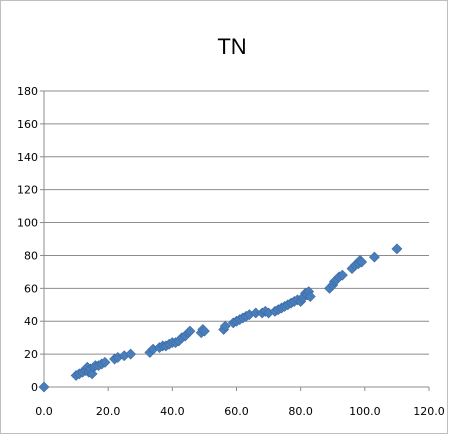 This screenshot has width=450, height=436. I want to click on y-tick-label: 20, so click(31, 354).